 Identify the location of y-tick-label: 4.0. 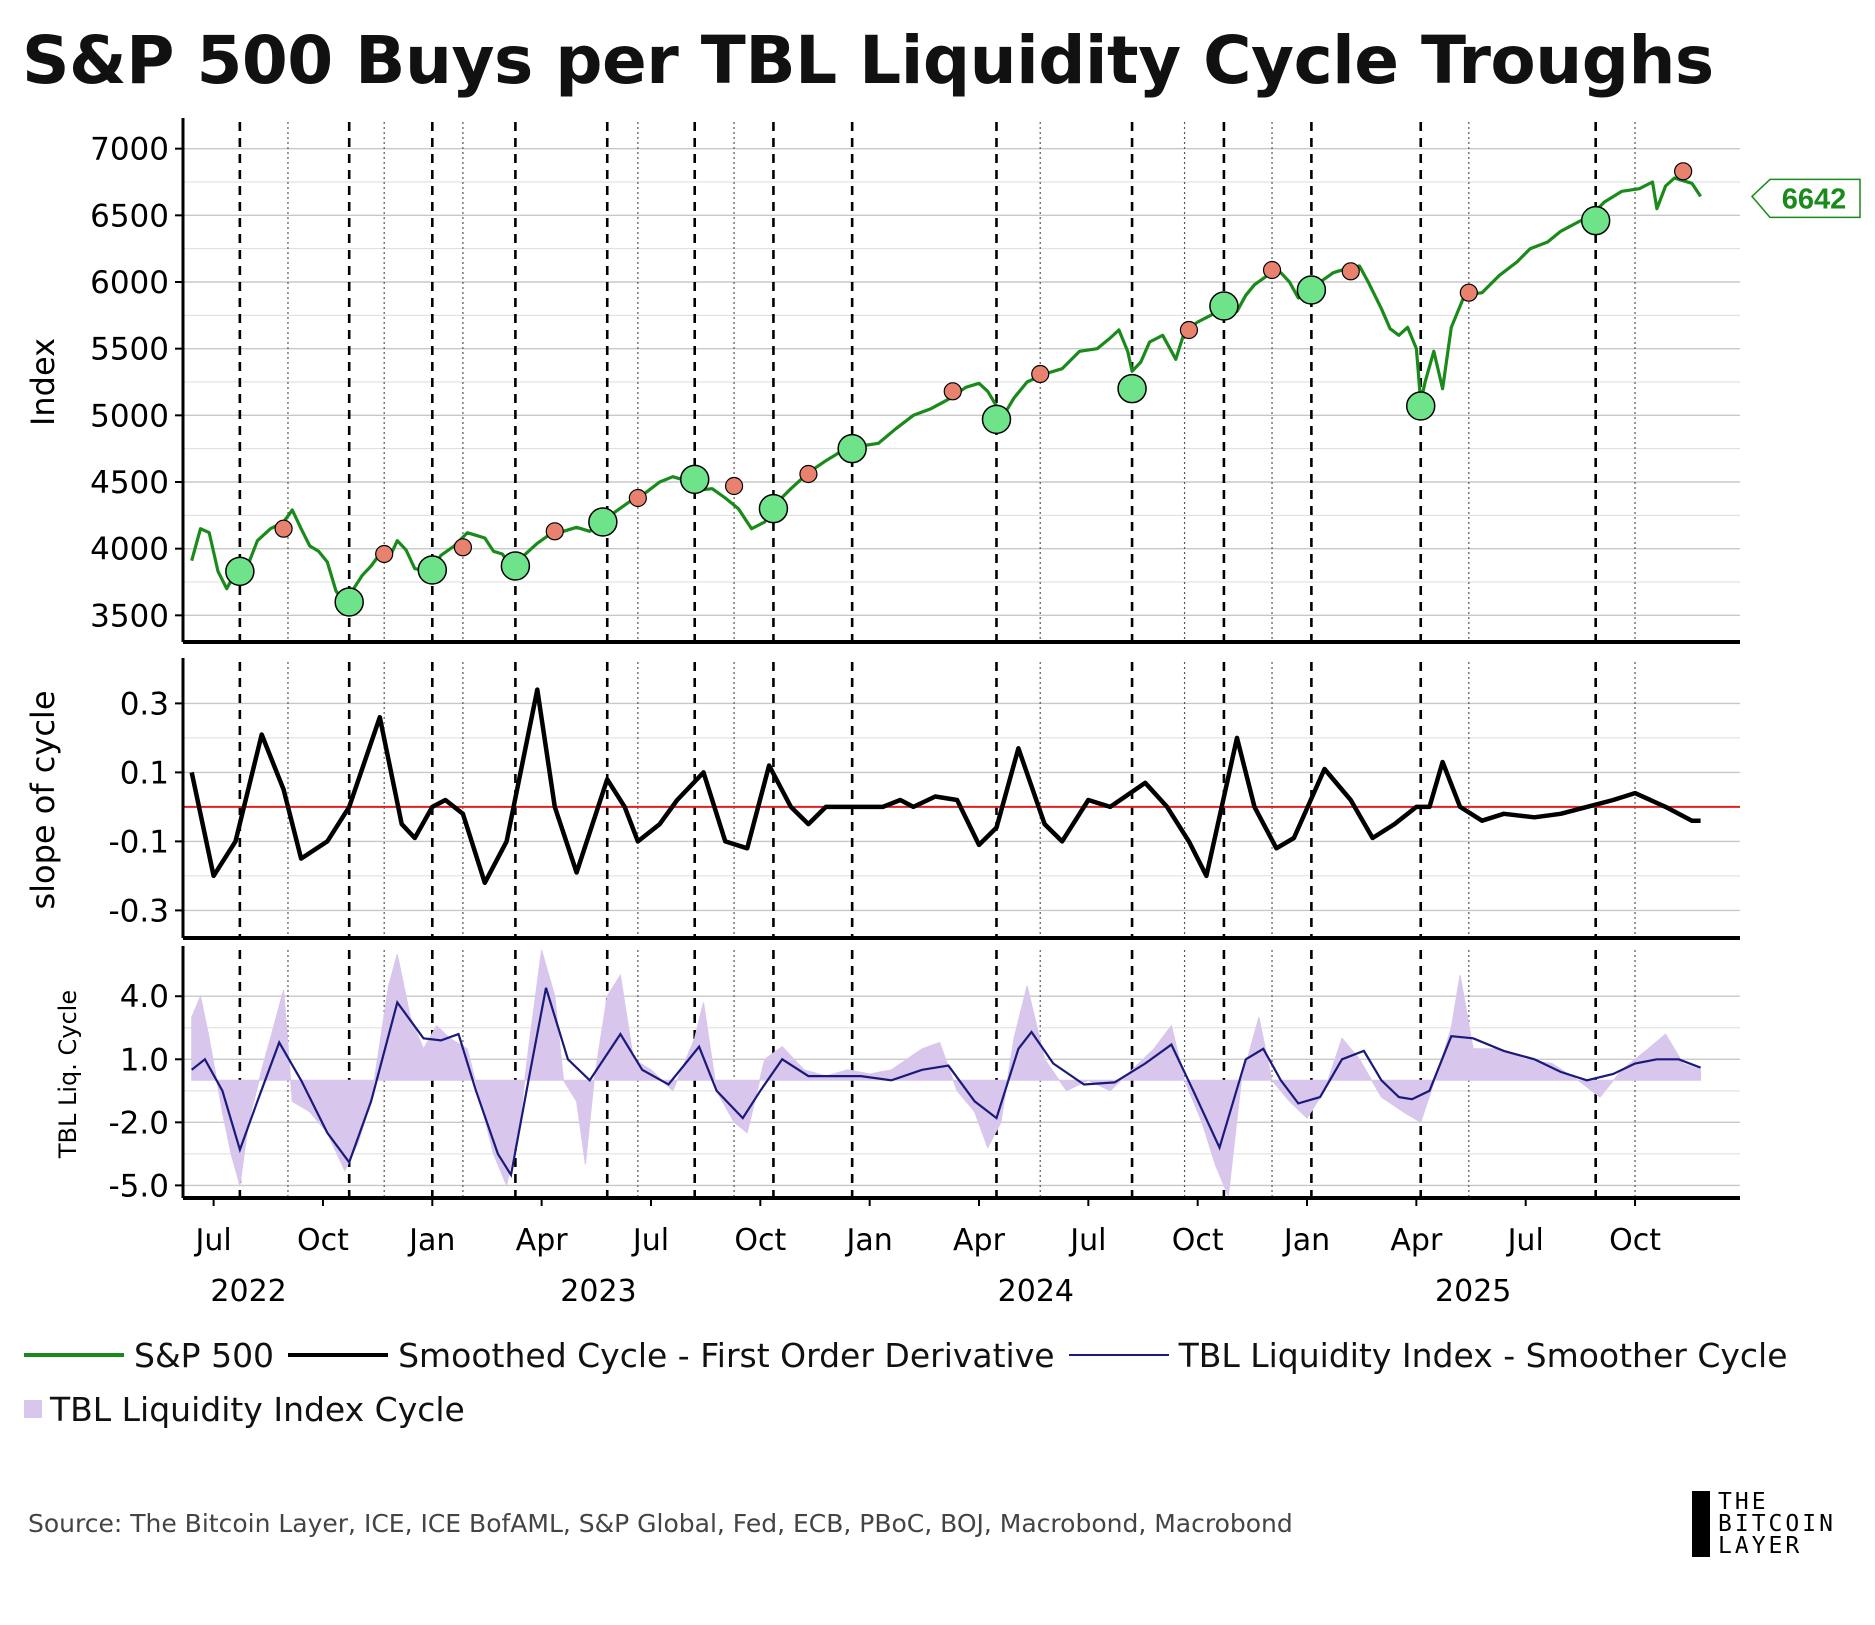
(144, 997).